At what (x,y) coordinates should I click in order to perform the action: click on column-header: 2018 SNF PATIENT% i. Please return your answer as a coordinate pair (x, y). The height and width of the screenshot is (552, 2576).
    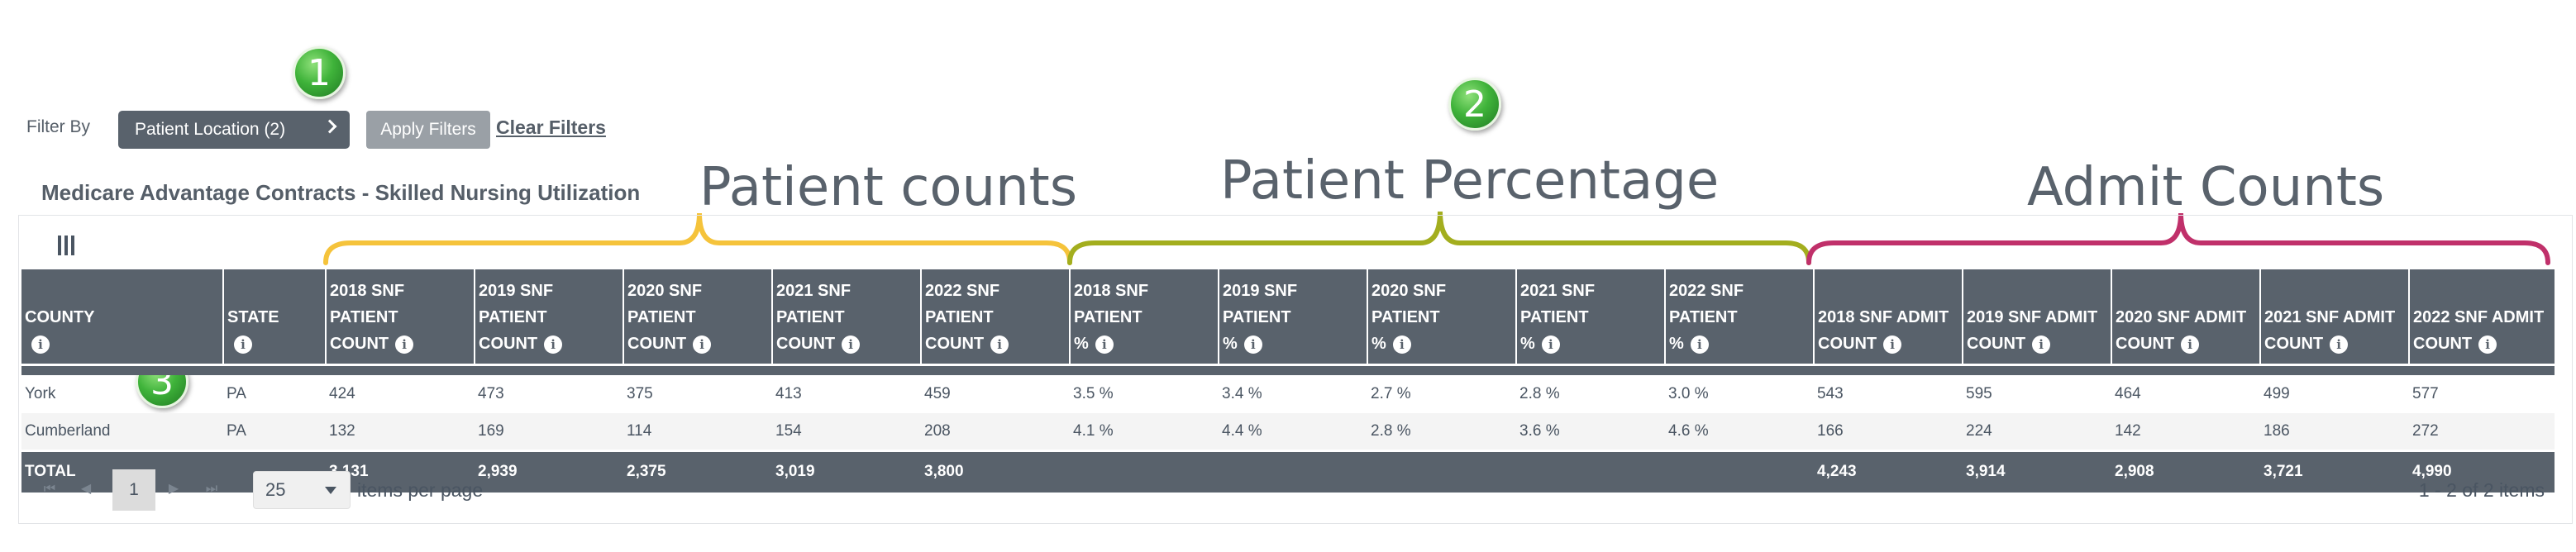
    Looking at the image, I should click on (1144, 317).